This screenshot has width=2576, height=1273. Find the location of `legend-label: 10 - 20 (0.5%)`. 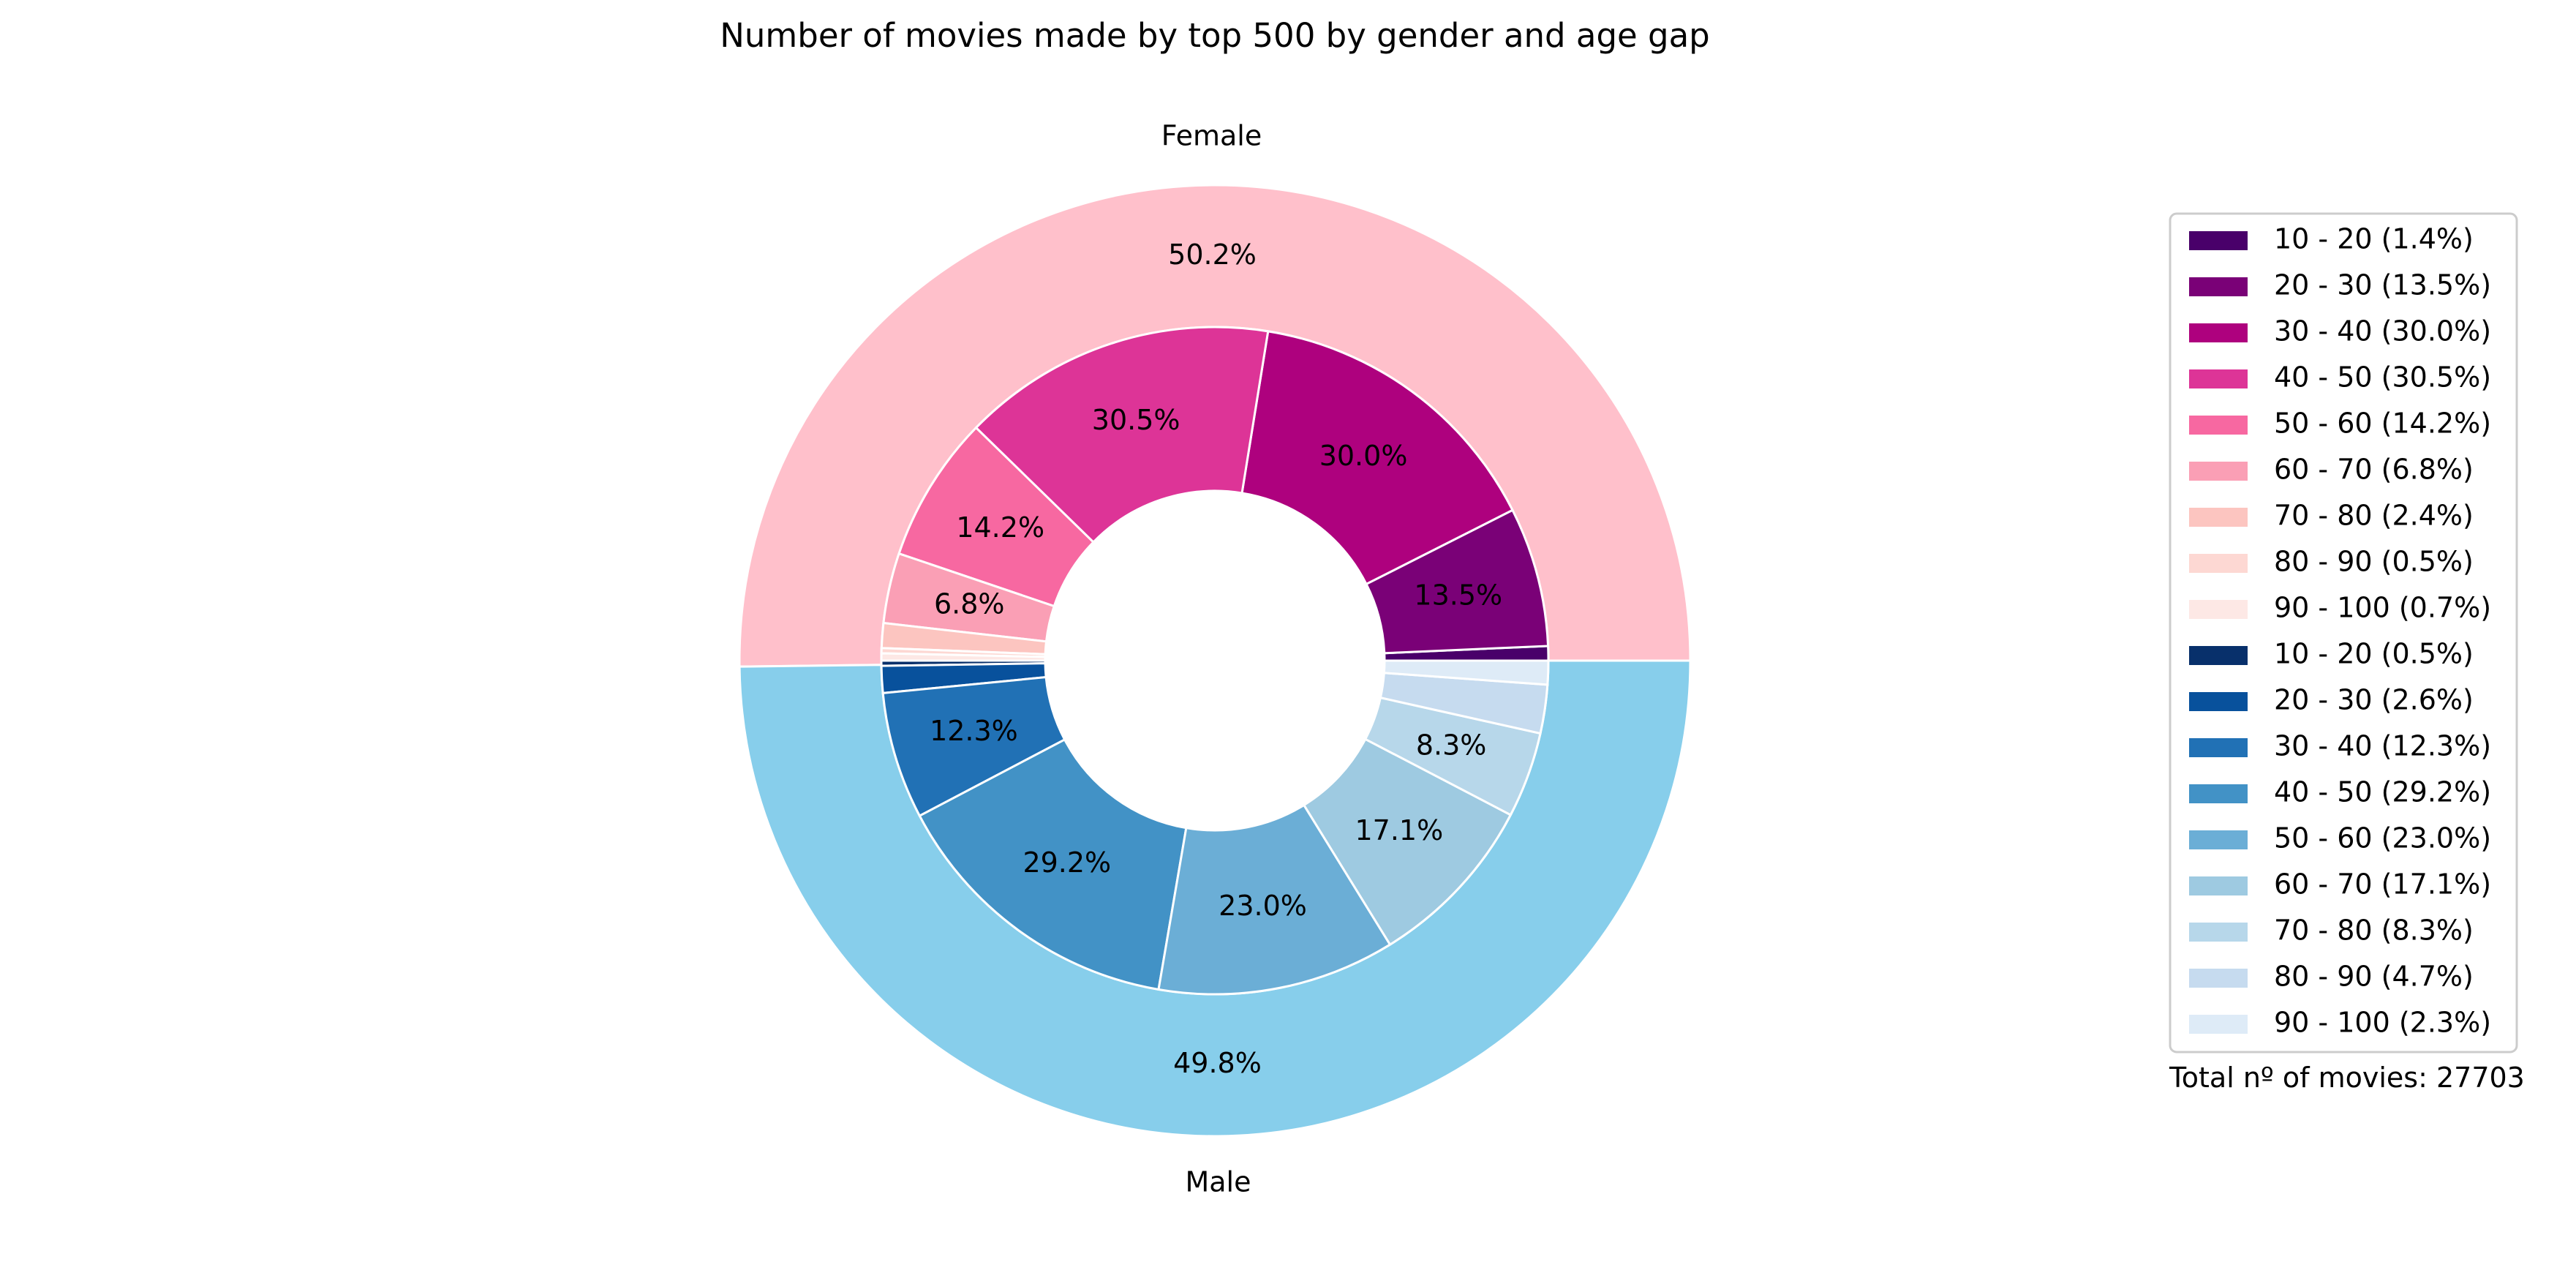

legend-label: 10 - 20 (0.5%) is located at coordinates (2374, 654).